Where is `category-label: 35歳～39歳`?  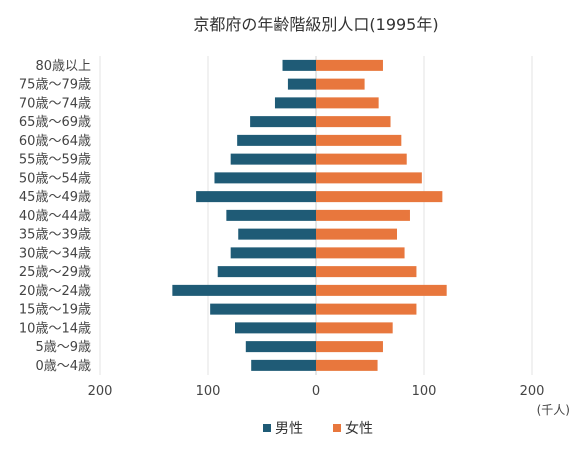
category-label: 35歳～39歳 is located at coordinates (55, 235).